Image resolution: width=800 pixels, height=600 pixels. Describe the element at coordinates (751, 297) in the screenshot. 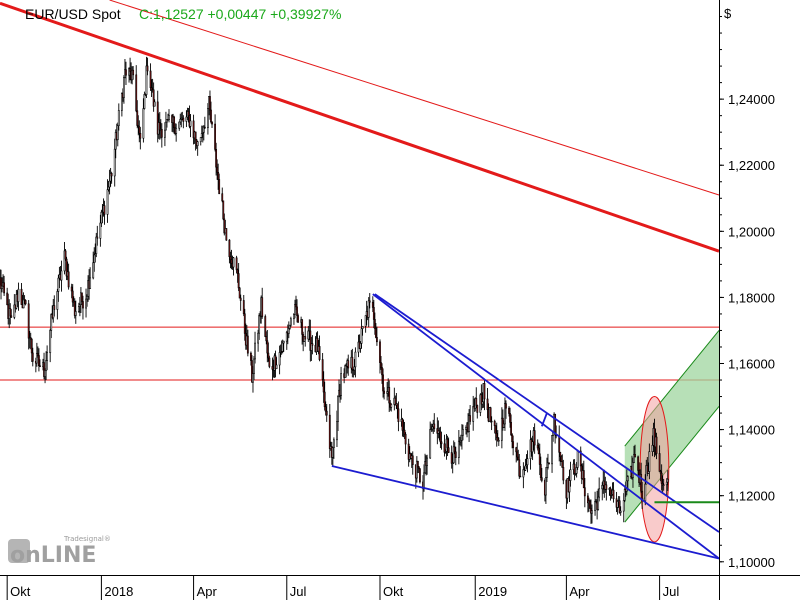

I see `y-tick-label: 1,18000` at that location.